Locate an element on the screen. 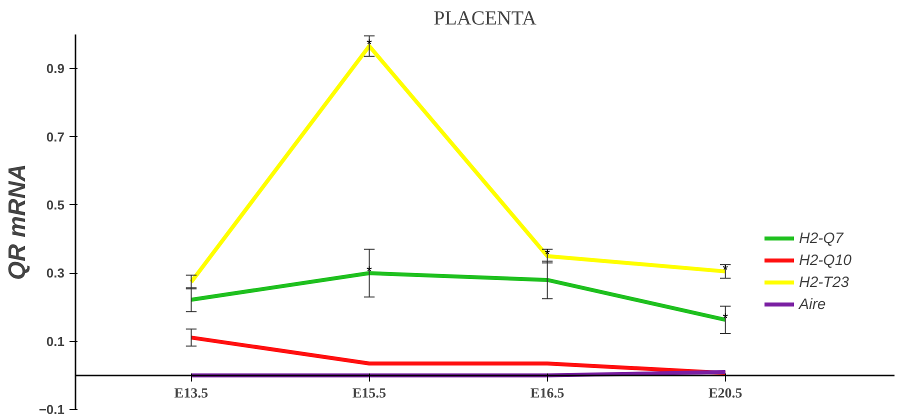 The image size is (904, 414). y-tick-label: −0.1 is located at coordinates (51, 408).